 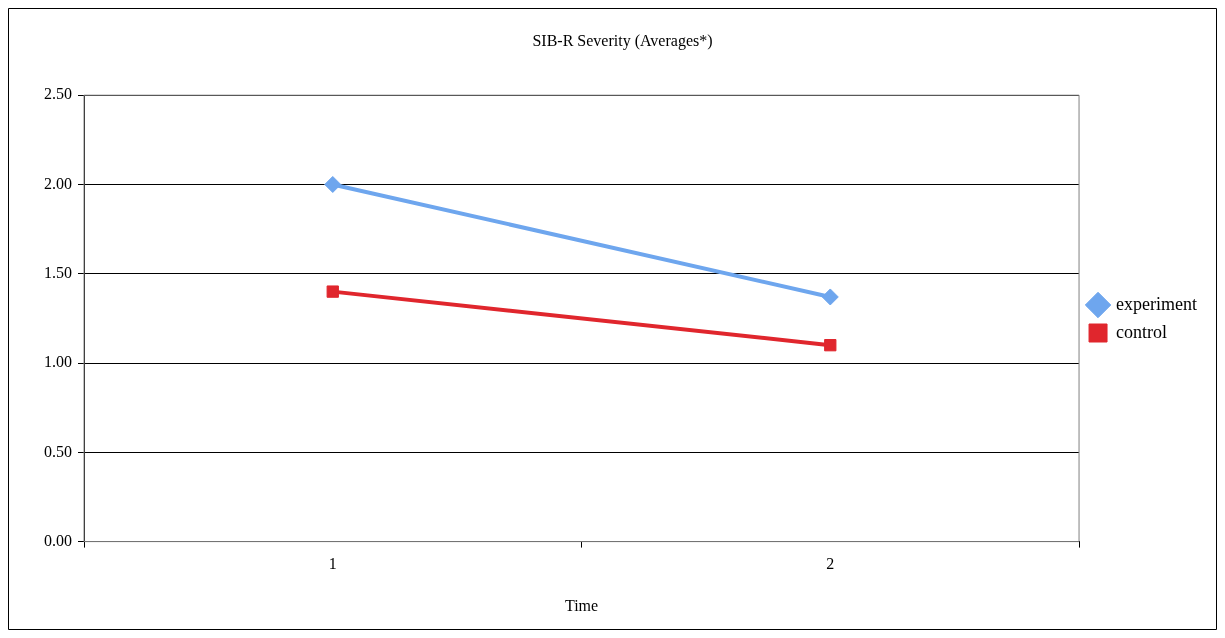 I want to click on x-tick-label: 1, so click(x=332, y=564).